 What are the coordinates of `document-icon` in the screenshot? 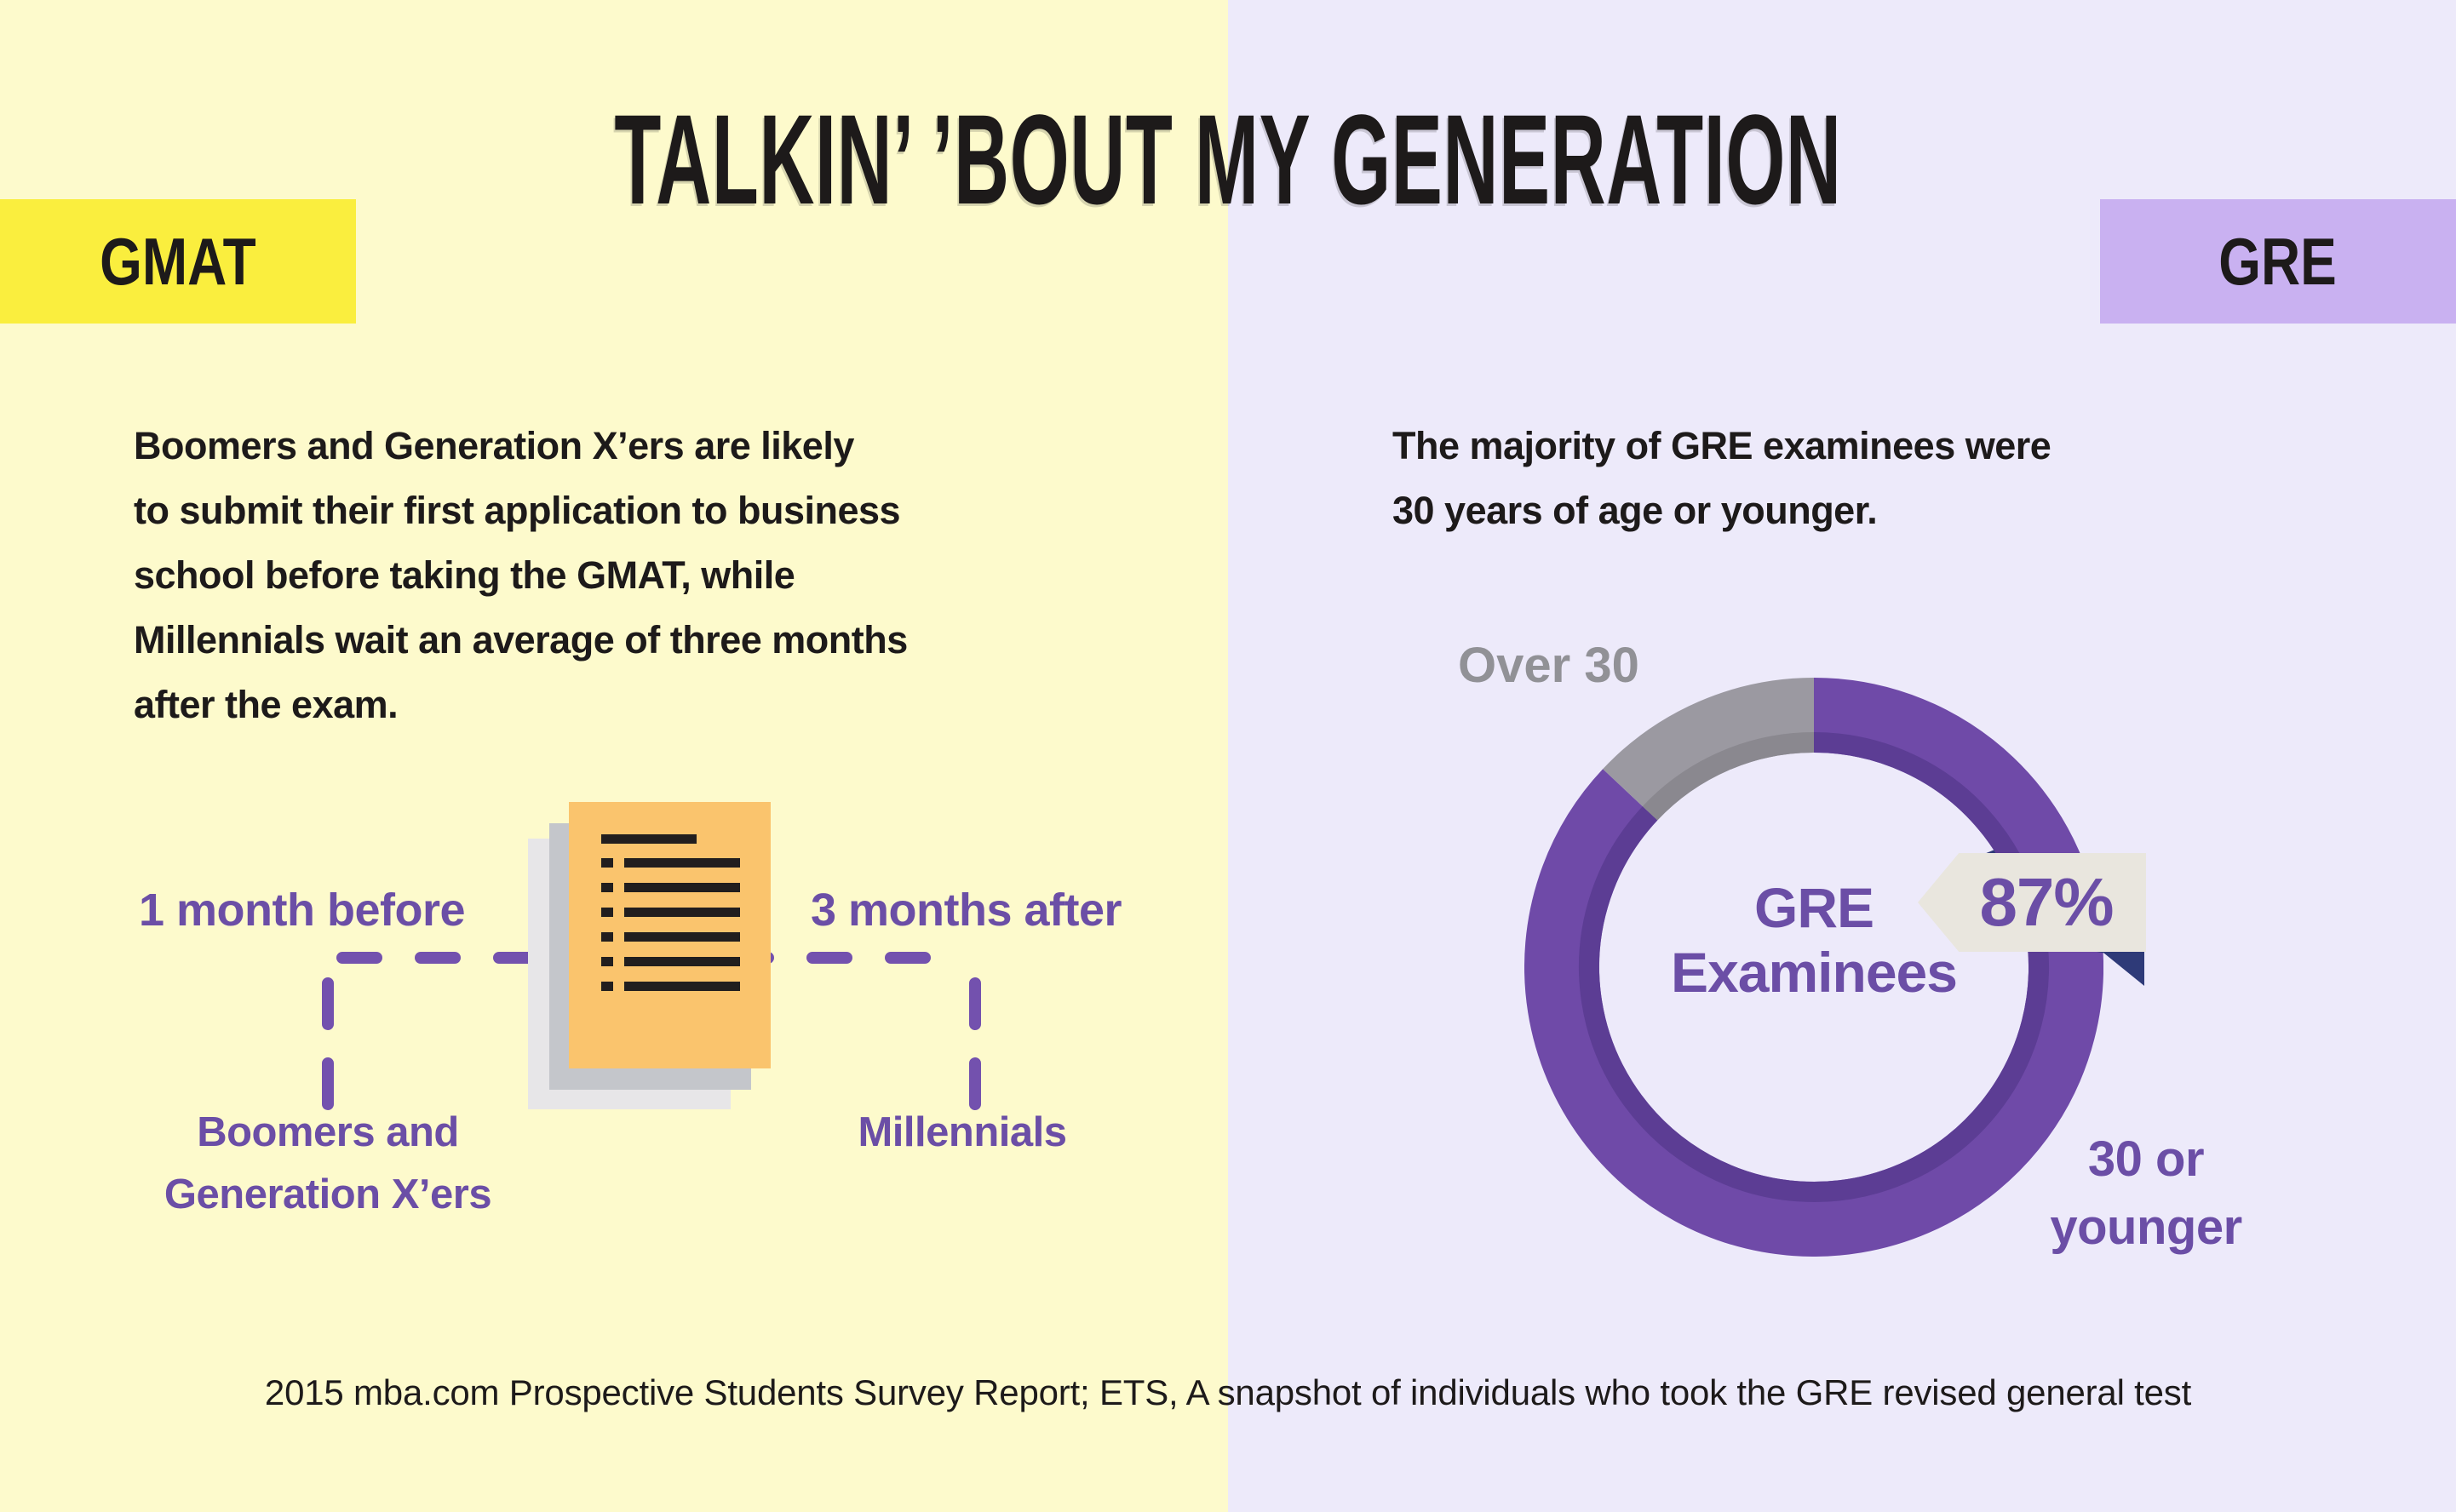 It's located at (670, 935).